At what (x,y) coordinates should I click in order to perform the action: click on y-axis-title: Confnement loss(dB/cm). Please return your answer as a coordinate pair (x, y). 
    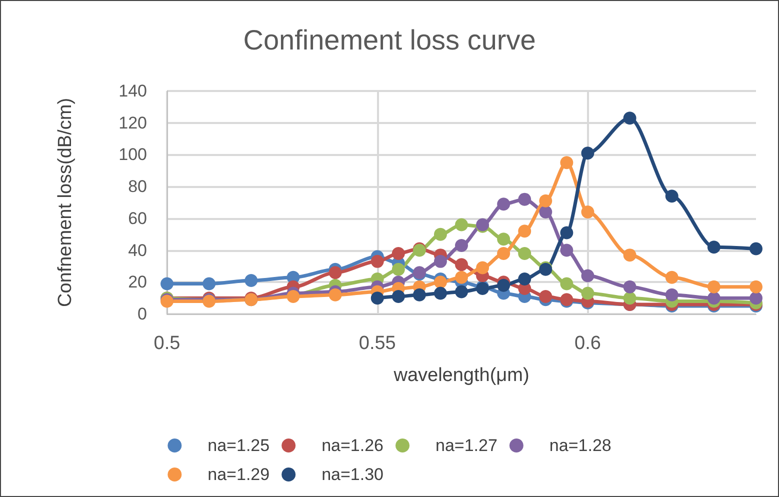
    Looking at the image, I should click on (65, 203).